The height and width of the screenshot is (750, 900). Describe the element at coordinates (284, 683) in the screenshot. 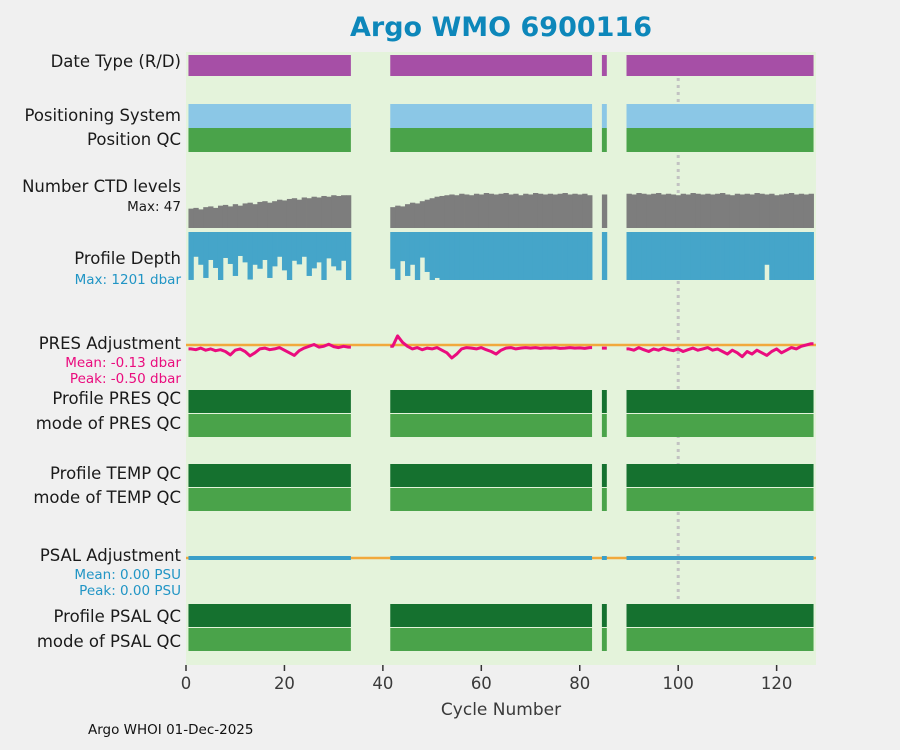

I see `x-tick-label: 20` at that location.